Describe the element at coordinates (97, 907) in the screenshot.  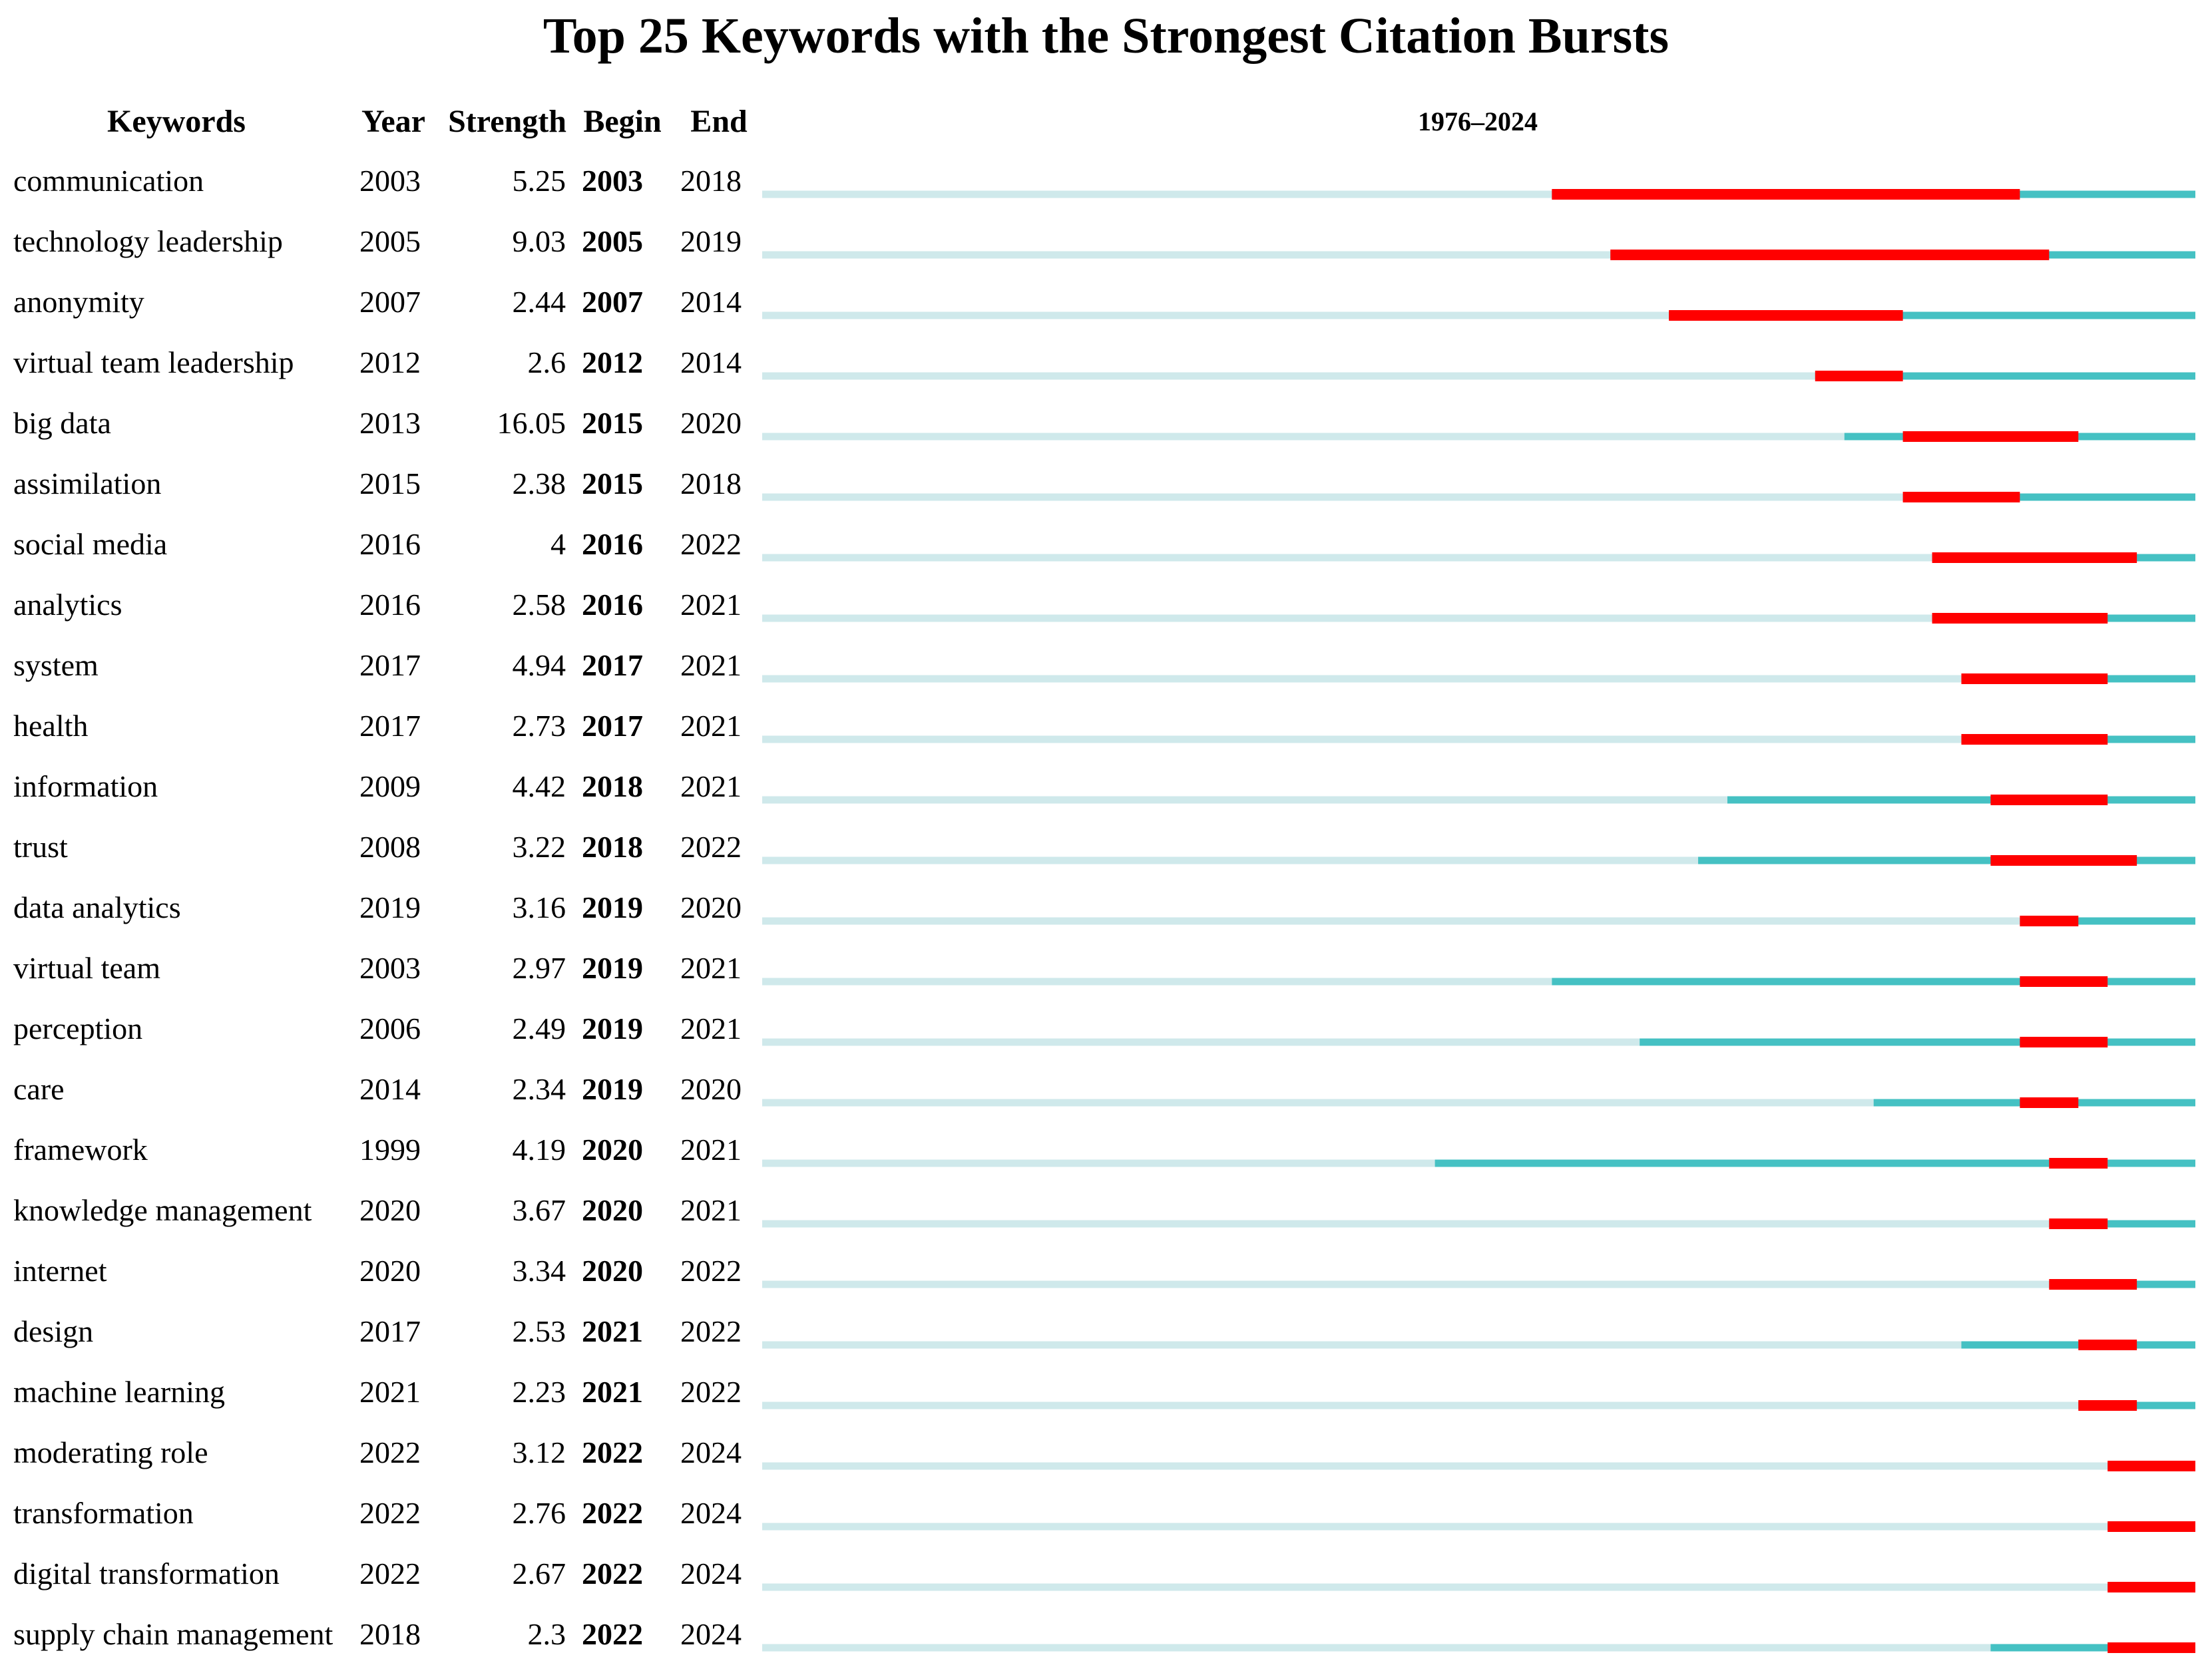
I see `keyword-label: data analytics` at that location.